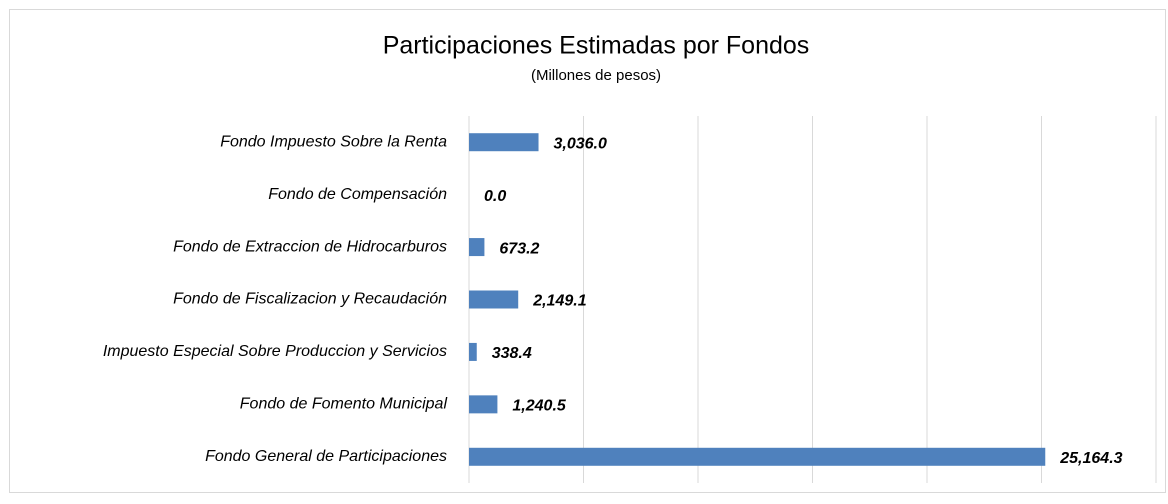 Image resolution: width=1168 pixels, height=504 pixels. I want to click on value-label: 673.2, so click(519, 248).